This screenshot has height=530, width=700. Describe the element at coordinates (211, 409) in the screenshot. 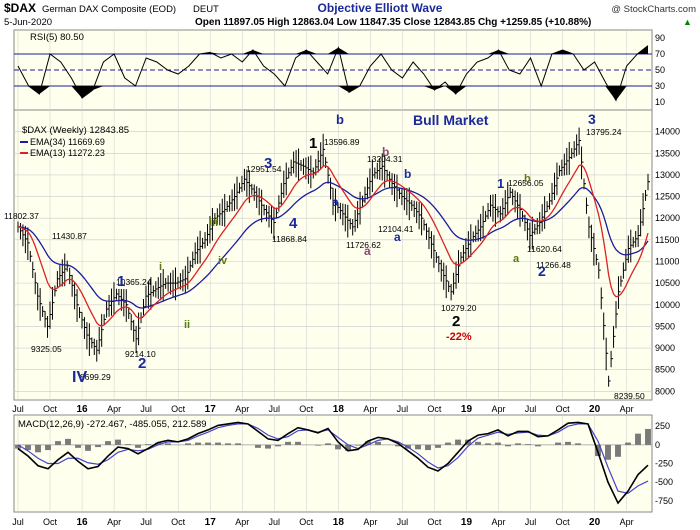

I see `x-axis-label: 17` at that location.